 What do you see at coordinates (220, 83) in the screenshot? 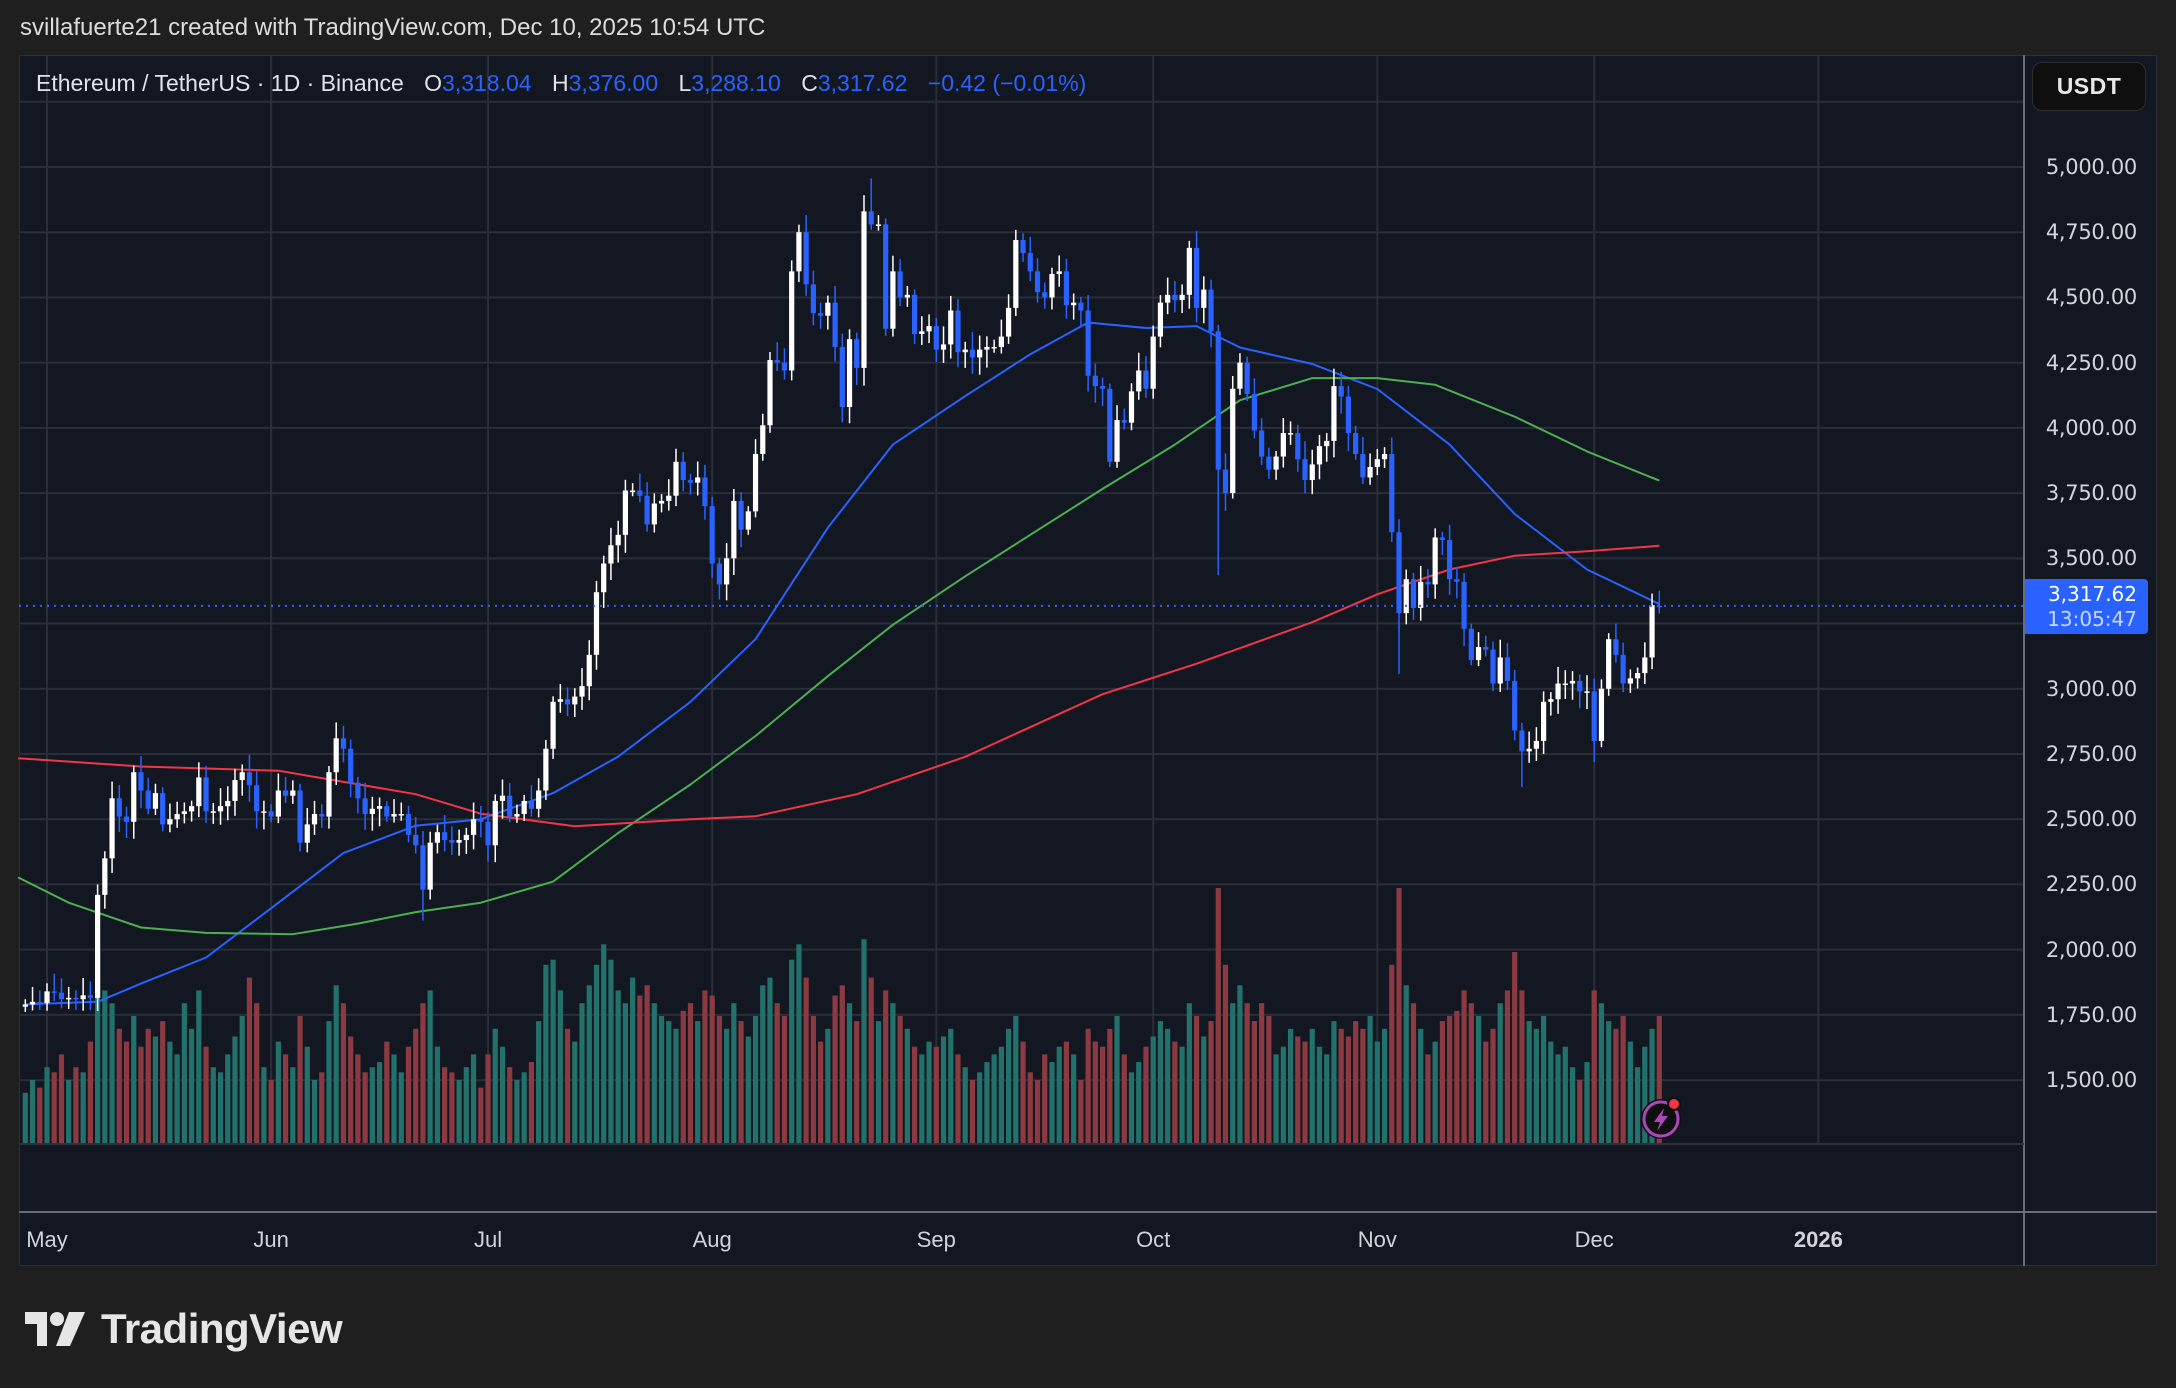
I see `symbol-title: Ethereum / TetherUS · 1D · Binance` at bounding box center [220, 83].